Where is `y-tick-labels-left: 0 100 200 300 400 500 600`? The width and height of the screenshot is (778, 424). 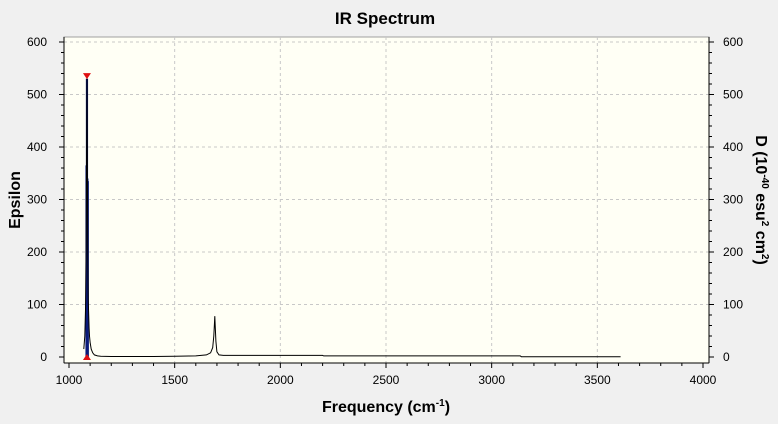 y-tick-labels-left: 0 100 200 300 400 500 600 is located at coordinates (37, 199).